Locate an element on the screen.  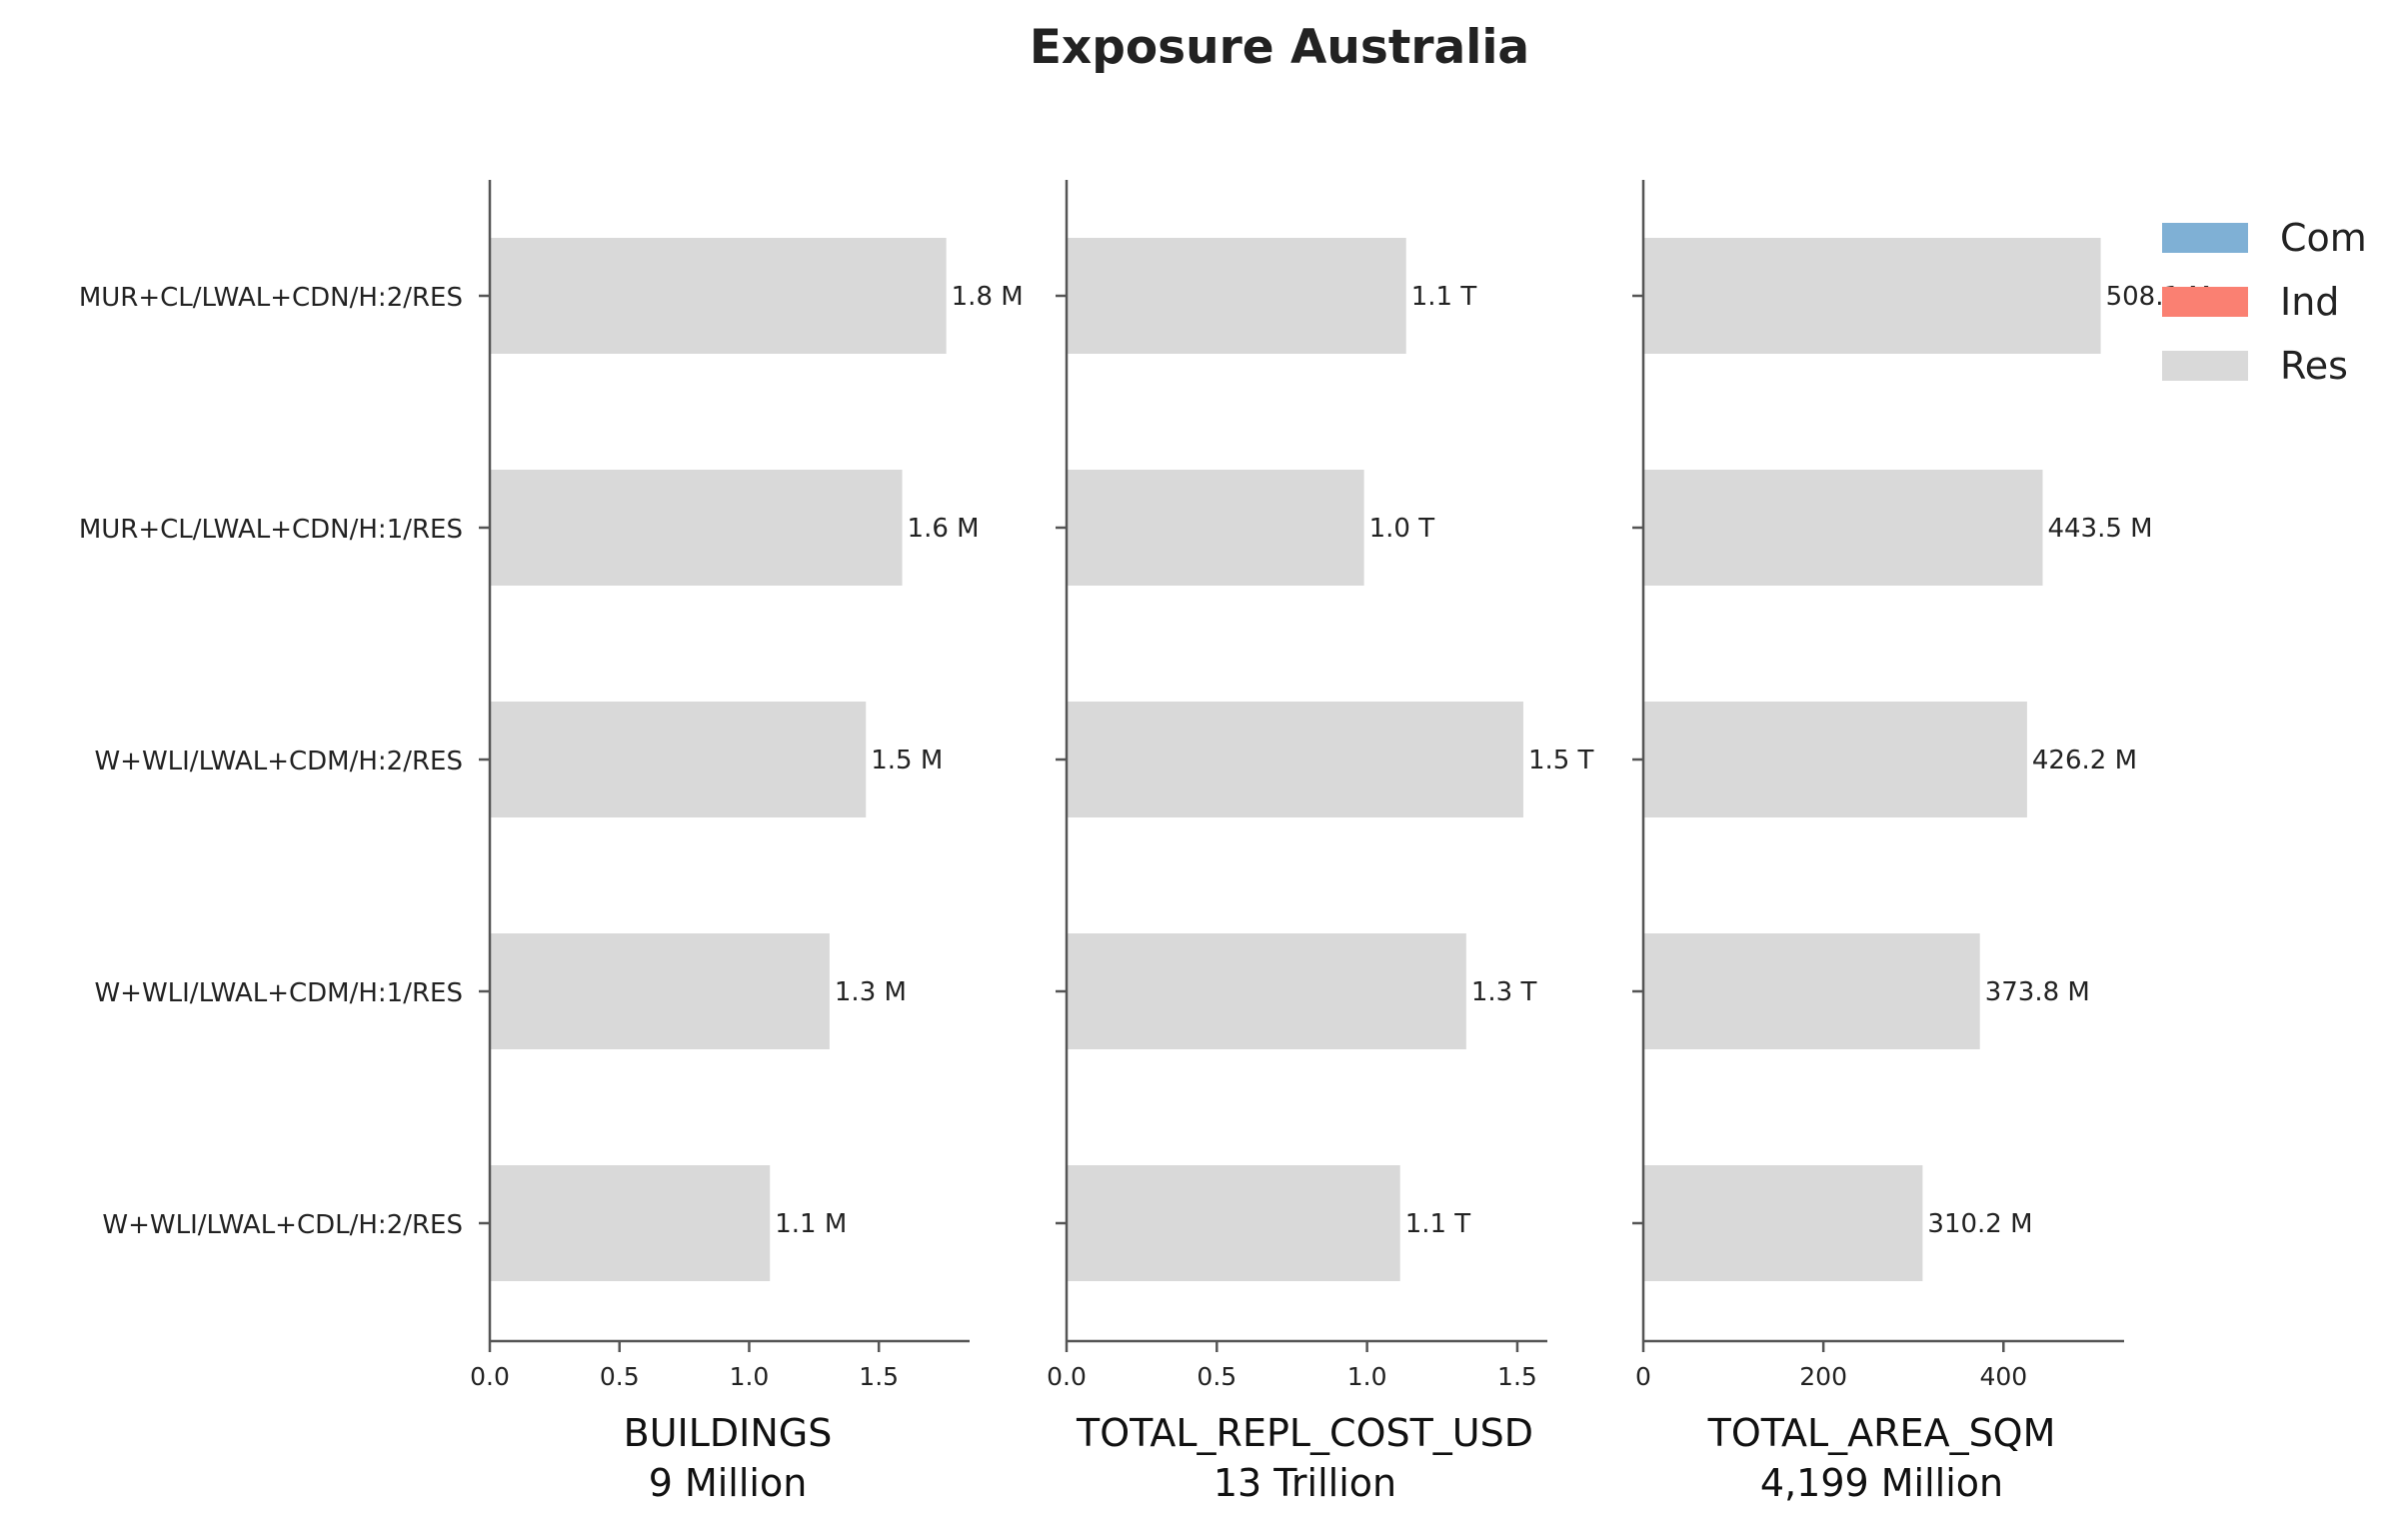
value-label: 373.8 M is located at coordinates (2037, 992).